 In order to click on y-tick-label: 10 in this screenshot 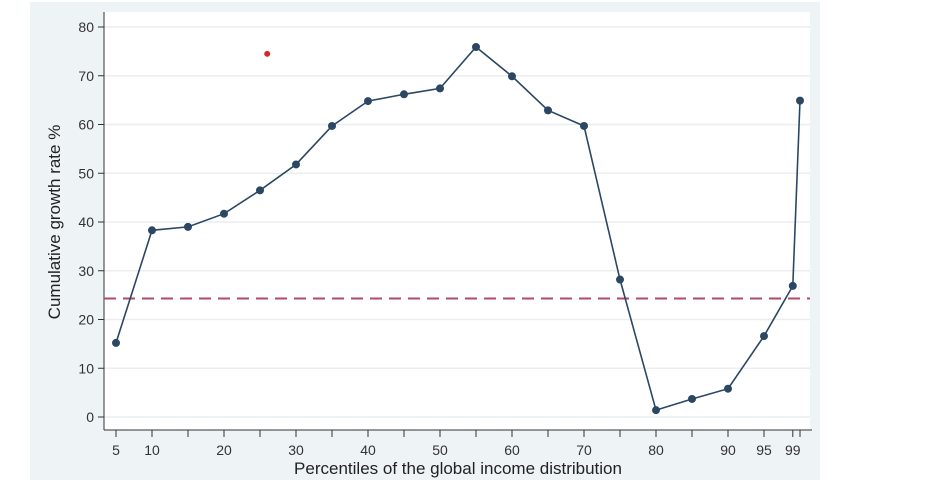, I will do `click(86, 368)`.